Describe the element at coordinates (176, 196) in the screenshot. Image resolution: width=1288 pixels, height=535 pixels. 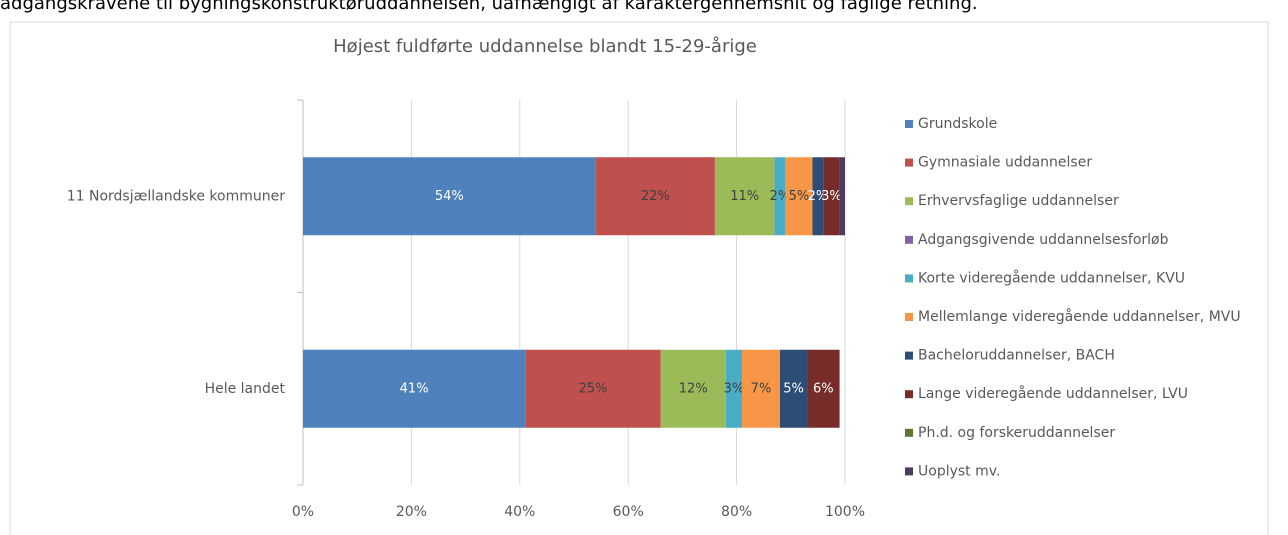
I see `y-tick-label: 11 Nordsjællandske kommuner` at that location.